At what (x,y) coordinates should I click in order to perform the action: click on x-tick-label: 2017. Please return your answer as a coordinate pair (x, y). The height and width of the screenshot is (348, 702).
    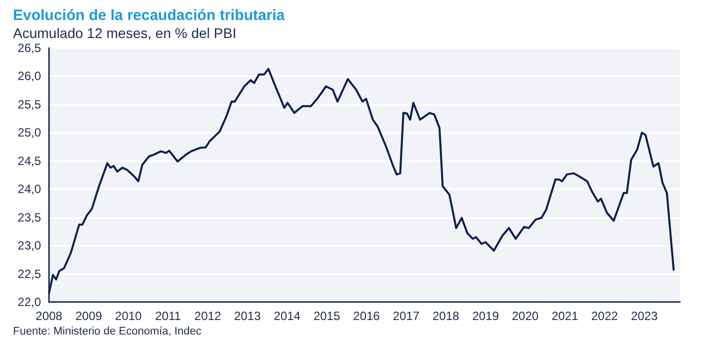
    Looking at the image, I should click on (406, 316).